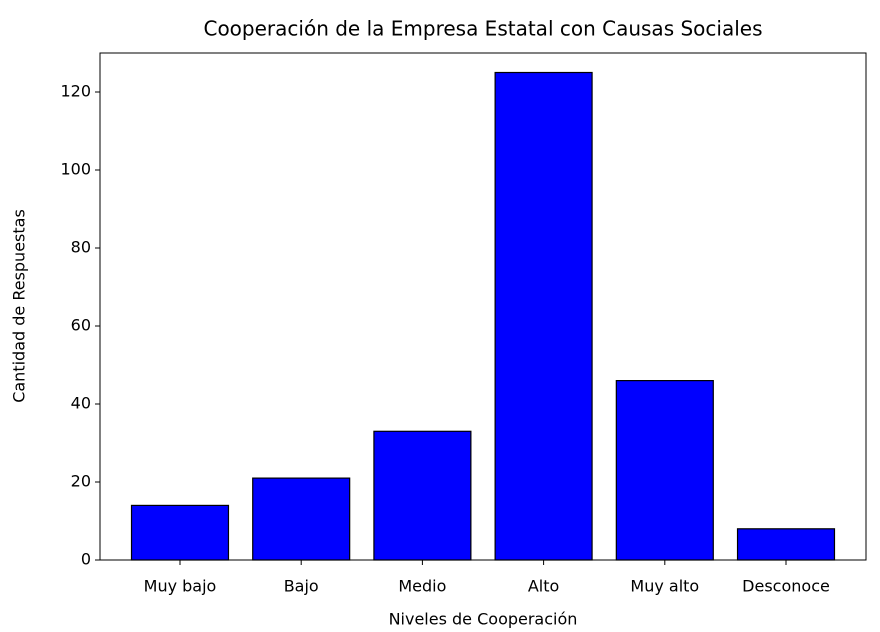  Describe the element at coordinates (422, 586) in the screenshot. I see `x-tick-label: Medio` at that location.